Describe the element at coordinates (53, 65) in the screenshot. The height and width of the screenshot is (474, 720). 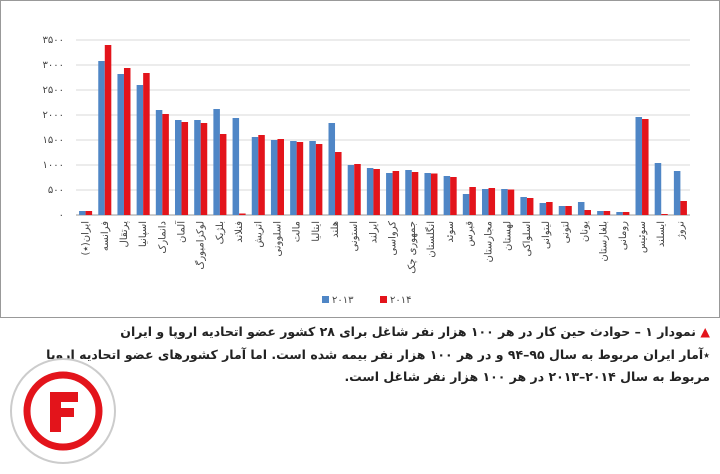
I see `y-tick-label: ۳۰۰۰` at that location.